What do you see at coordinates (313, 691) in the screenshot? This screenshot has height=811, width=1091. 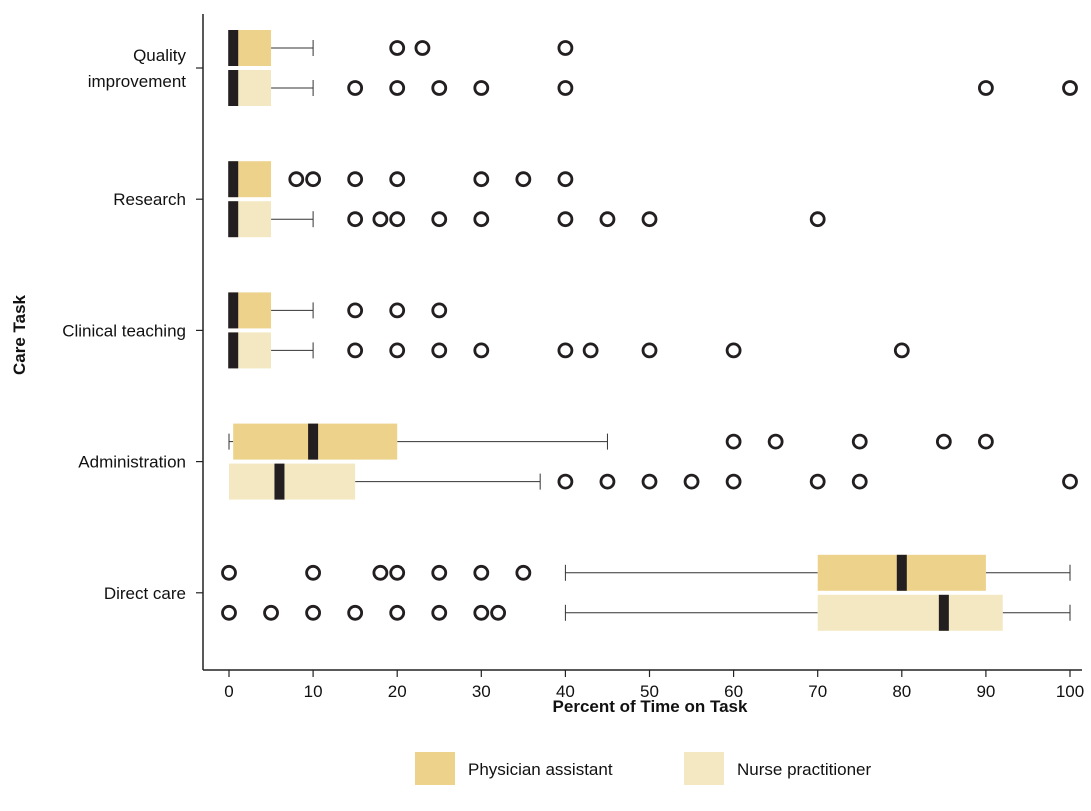 I see `x-tick-label: 10` at bounding box center [313, 691].